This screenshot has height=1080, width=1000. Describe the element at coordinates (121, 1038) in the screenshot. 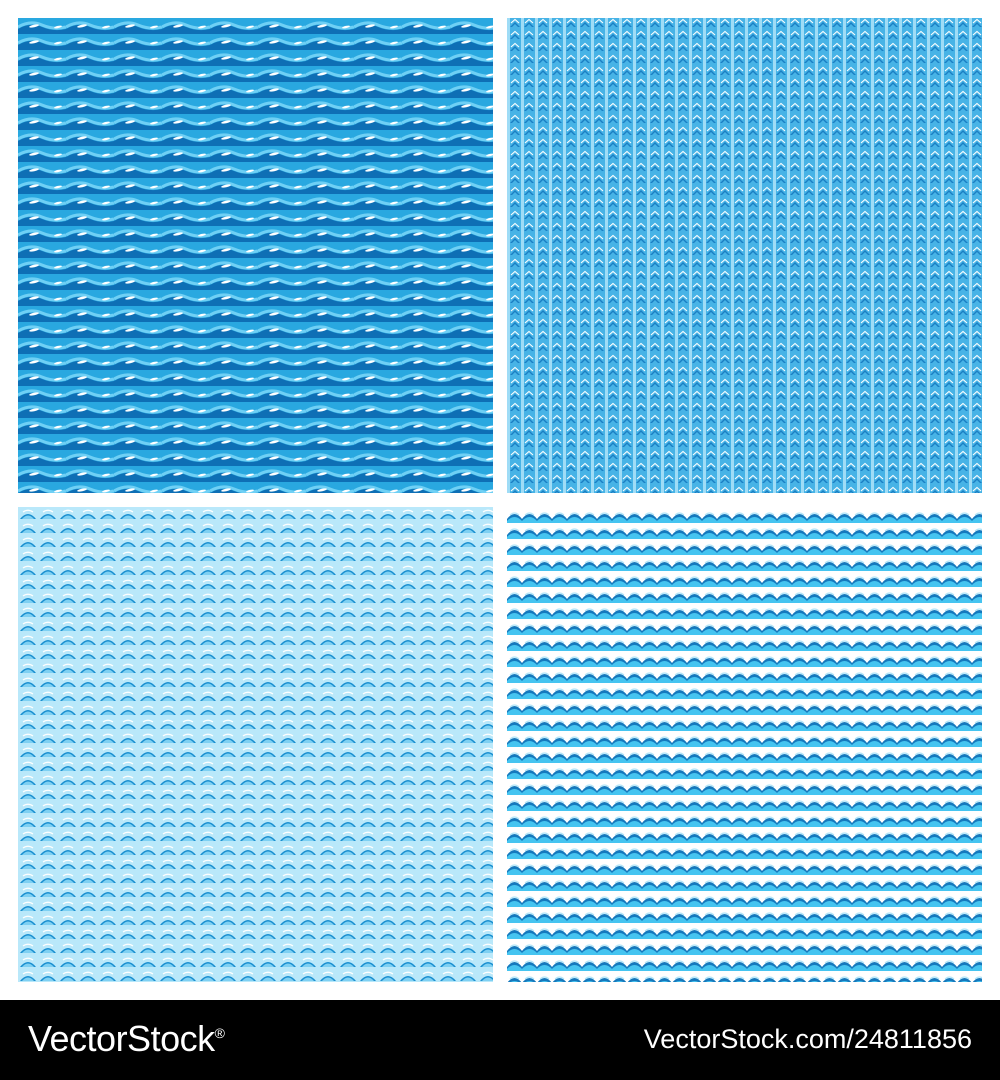

I see `brand-name: VectorStock` at that location.